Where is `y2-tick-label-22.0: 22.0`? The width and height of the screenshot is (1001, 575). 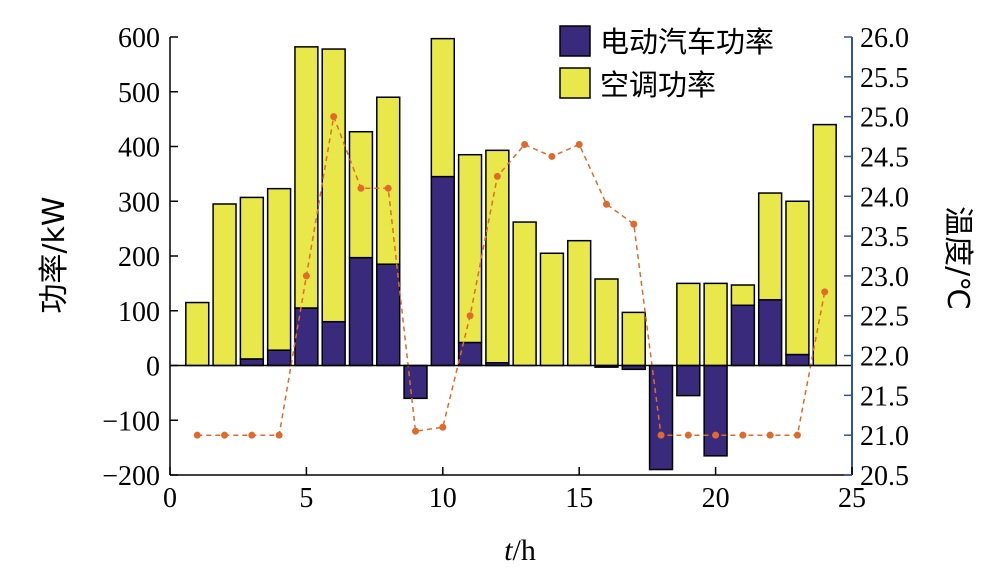 y2-tick-label-22.0: 22.0 is located at coordinates (884, 357).